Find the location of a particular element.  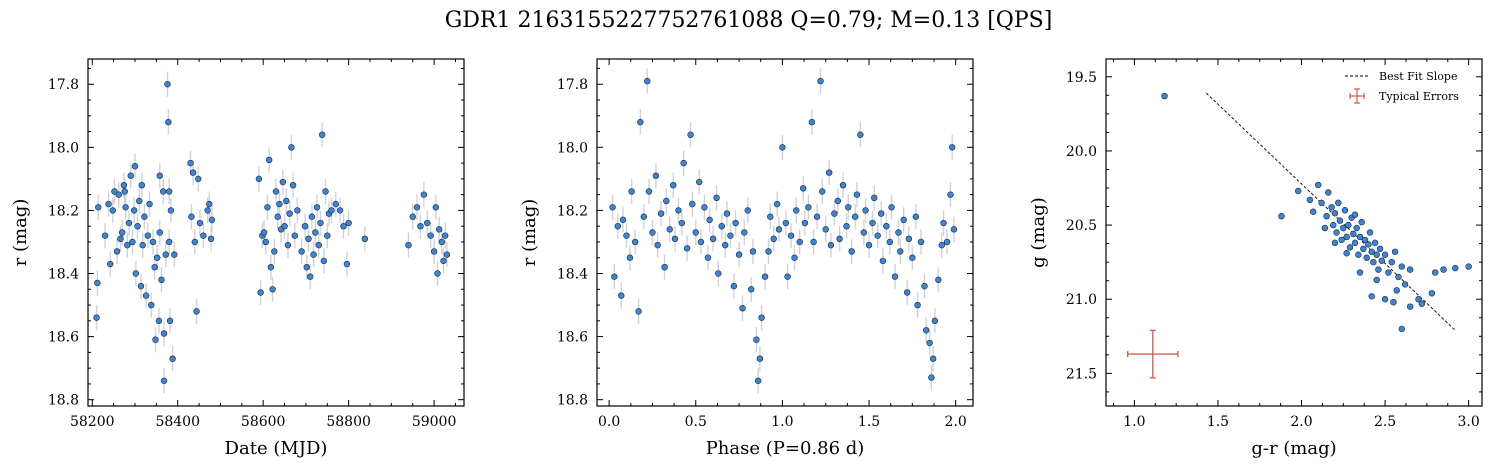

y-tick-label: 18.8 is located at coordinates (63, 401).